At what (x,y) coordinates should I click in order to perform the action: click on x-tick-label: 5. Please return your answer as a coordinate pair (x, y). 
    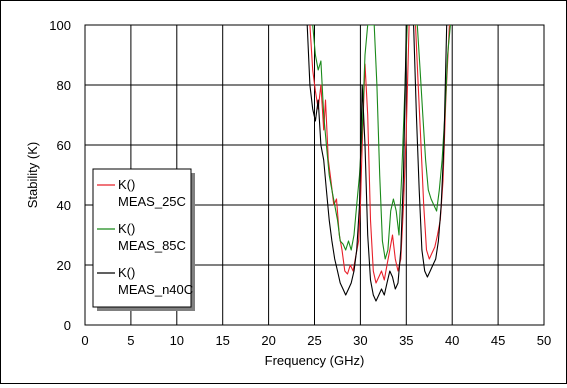
    Looking at the image, I should click on (130, 340).